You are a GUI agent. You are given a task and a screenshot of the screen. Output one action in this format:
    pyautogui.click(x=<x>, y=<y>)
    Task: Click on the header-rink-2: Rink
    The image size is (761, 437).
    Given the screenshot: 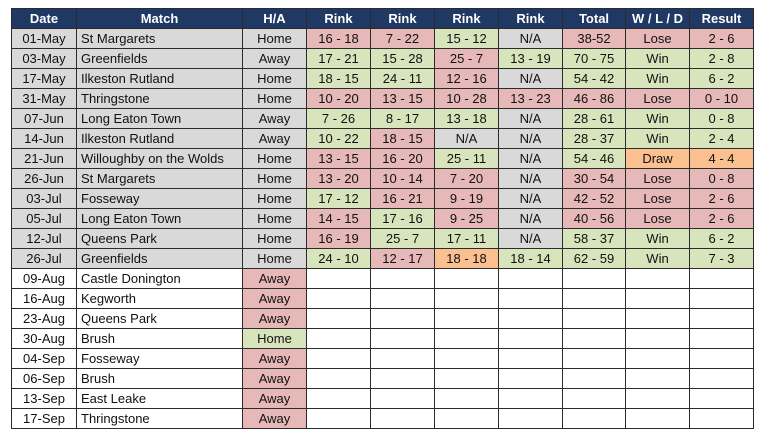 What is the action you would take?
    pyautogui.click(x=402, y=18)
    